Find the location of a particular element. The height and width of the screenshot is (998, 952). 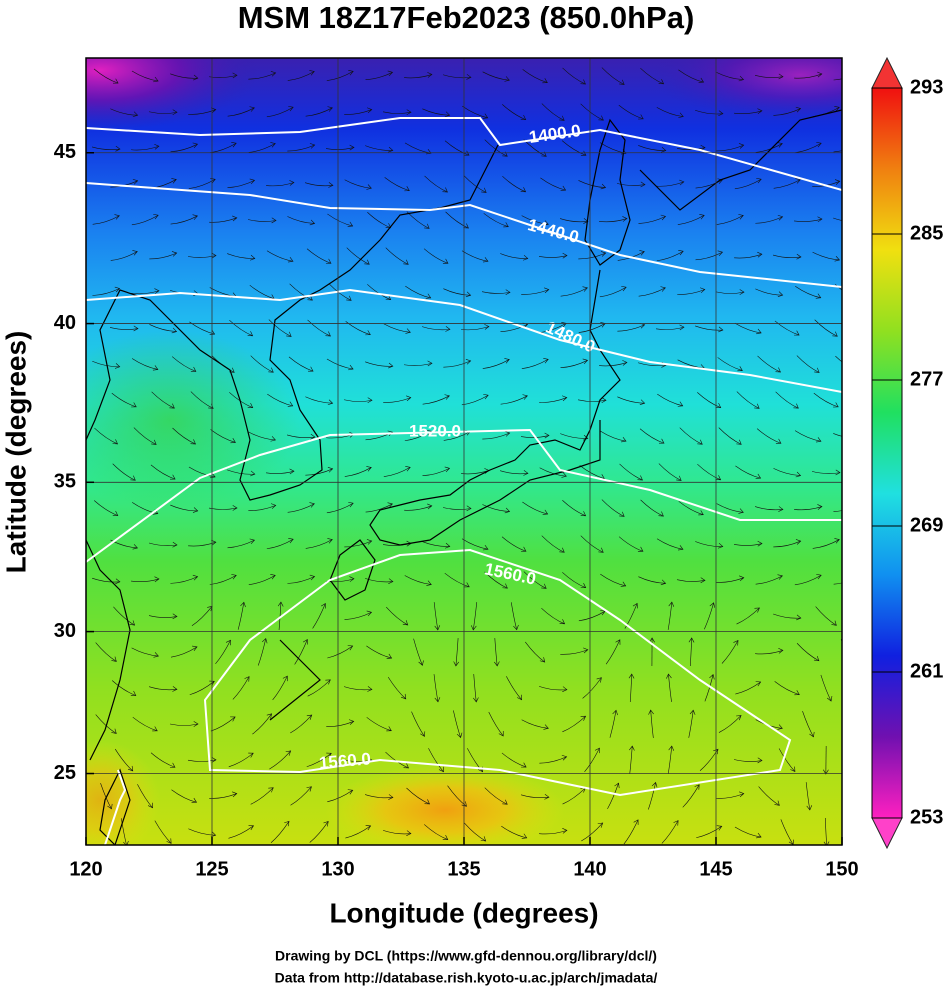

x-tick-label: 145 is located at coordinates (715, 869).